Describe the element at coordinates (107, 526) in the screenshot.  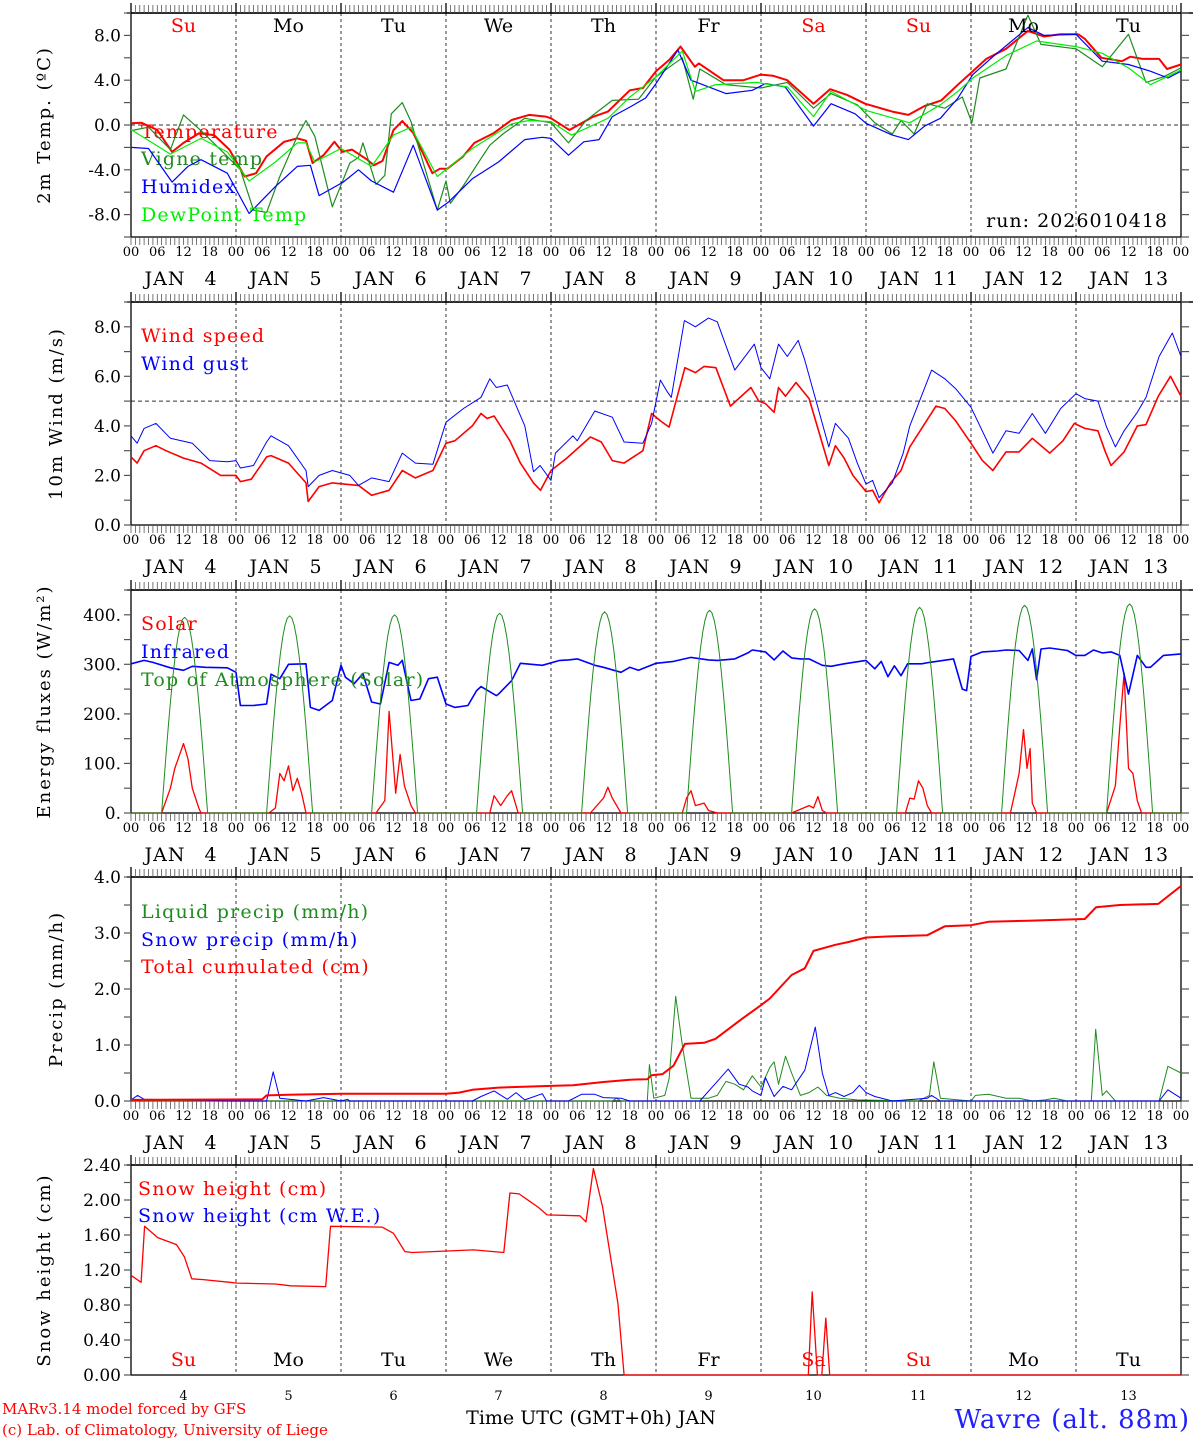
I see `y-tick-label: 0.0` at that location.